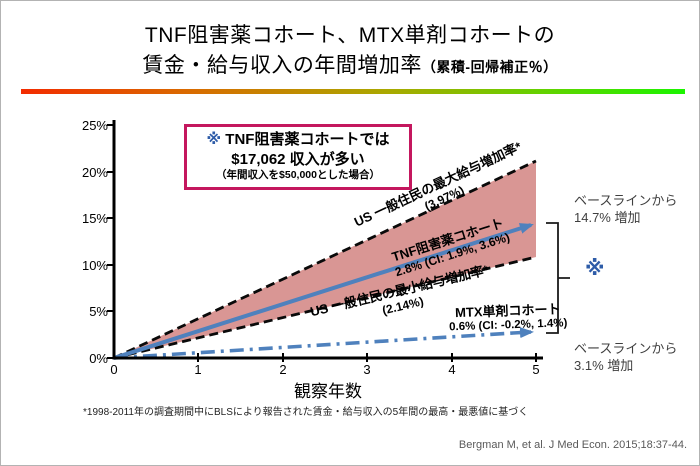 The height and width of the screenshot is (466, 700). I want to click on y-tick-label-10: 10%, so click(94, 265).